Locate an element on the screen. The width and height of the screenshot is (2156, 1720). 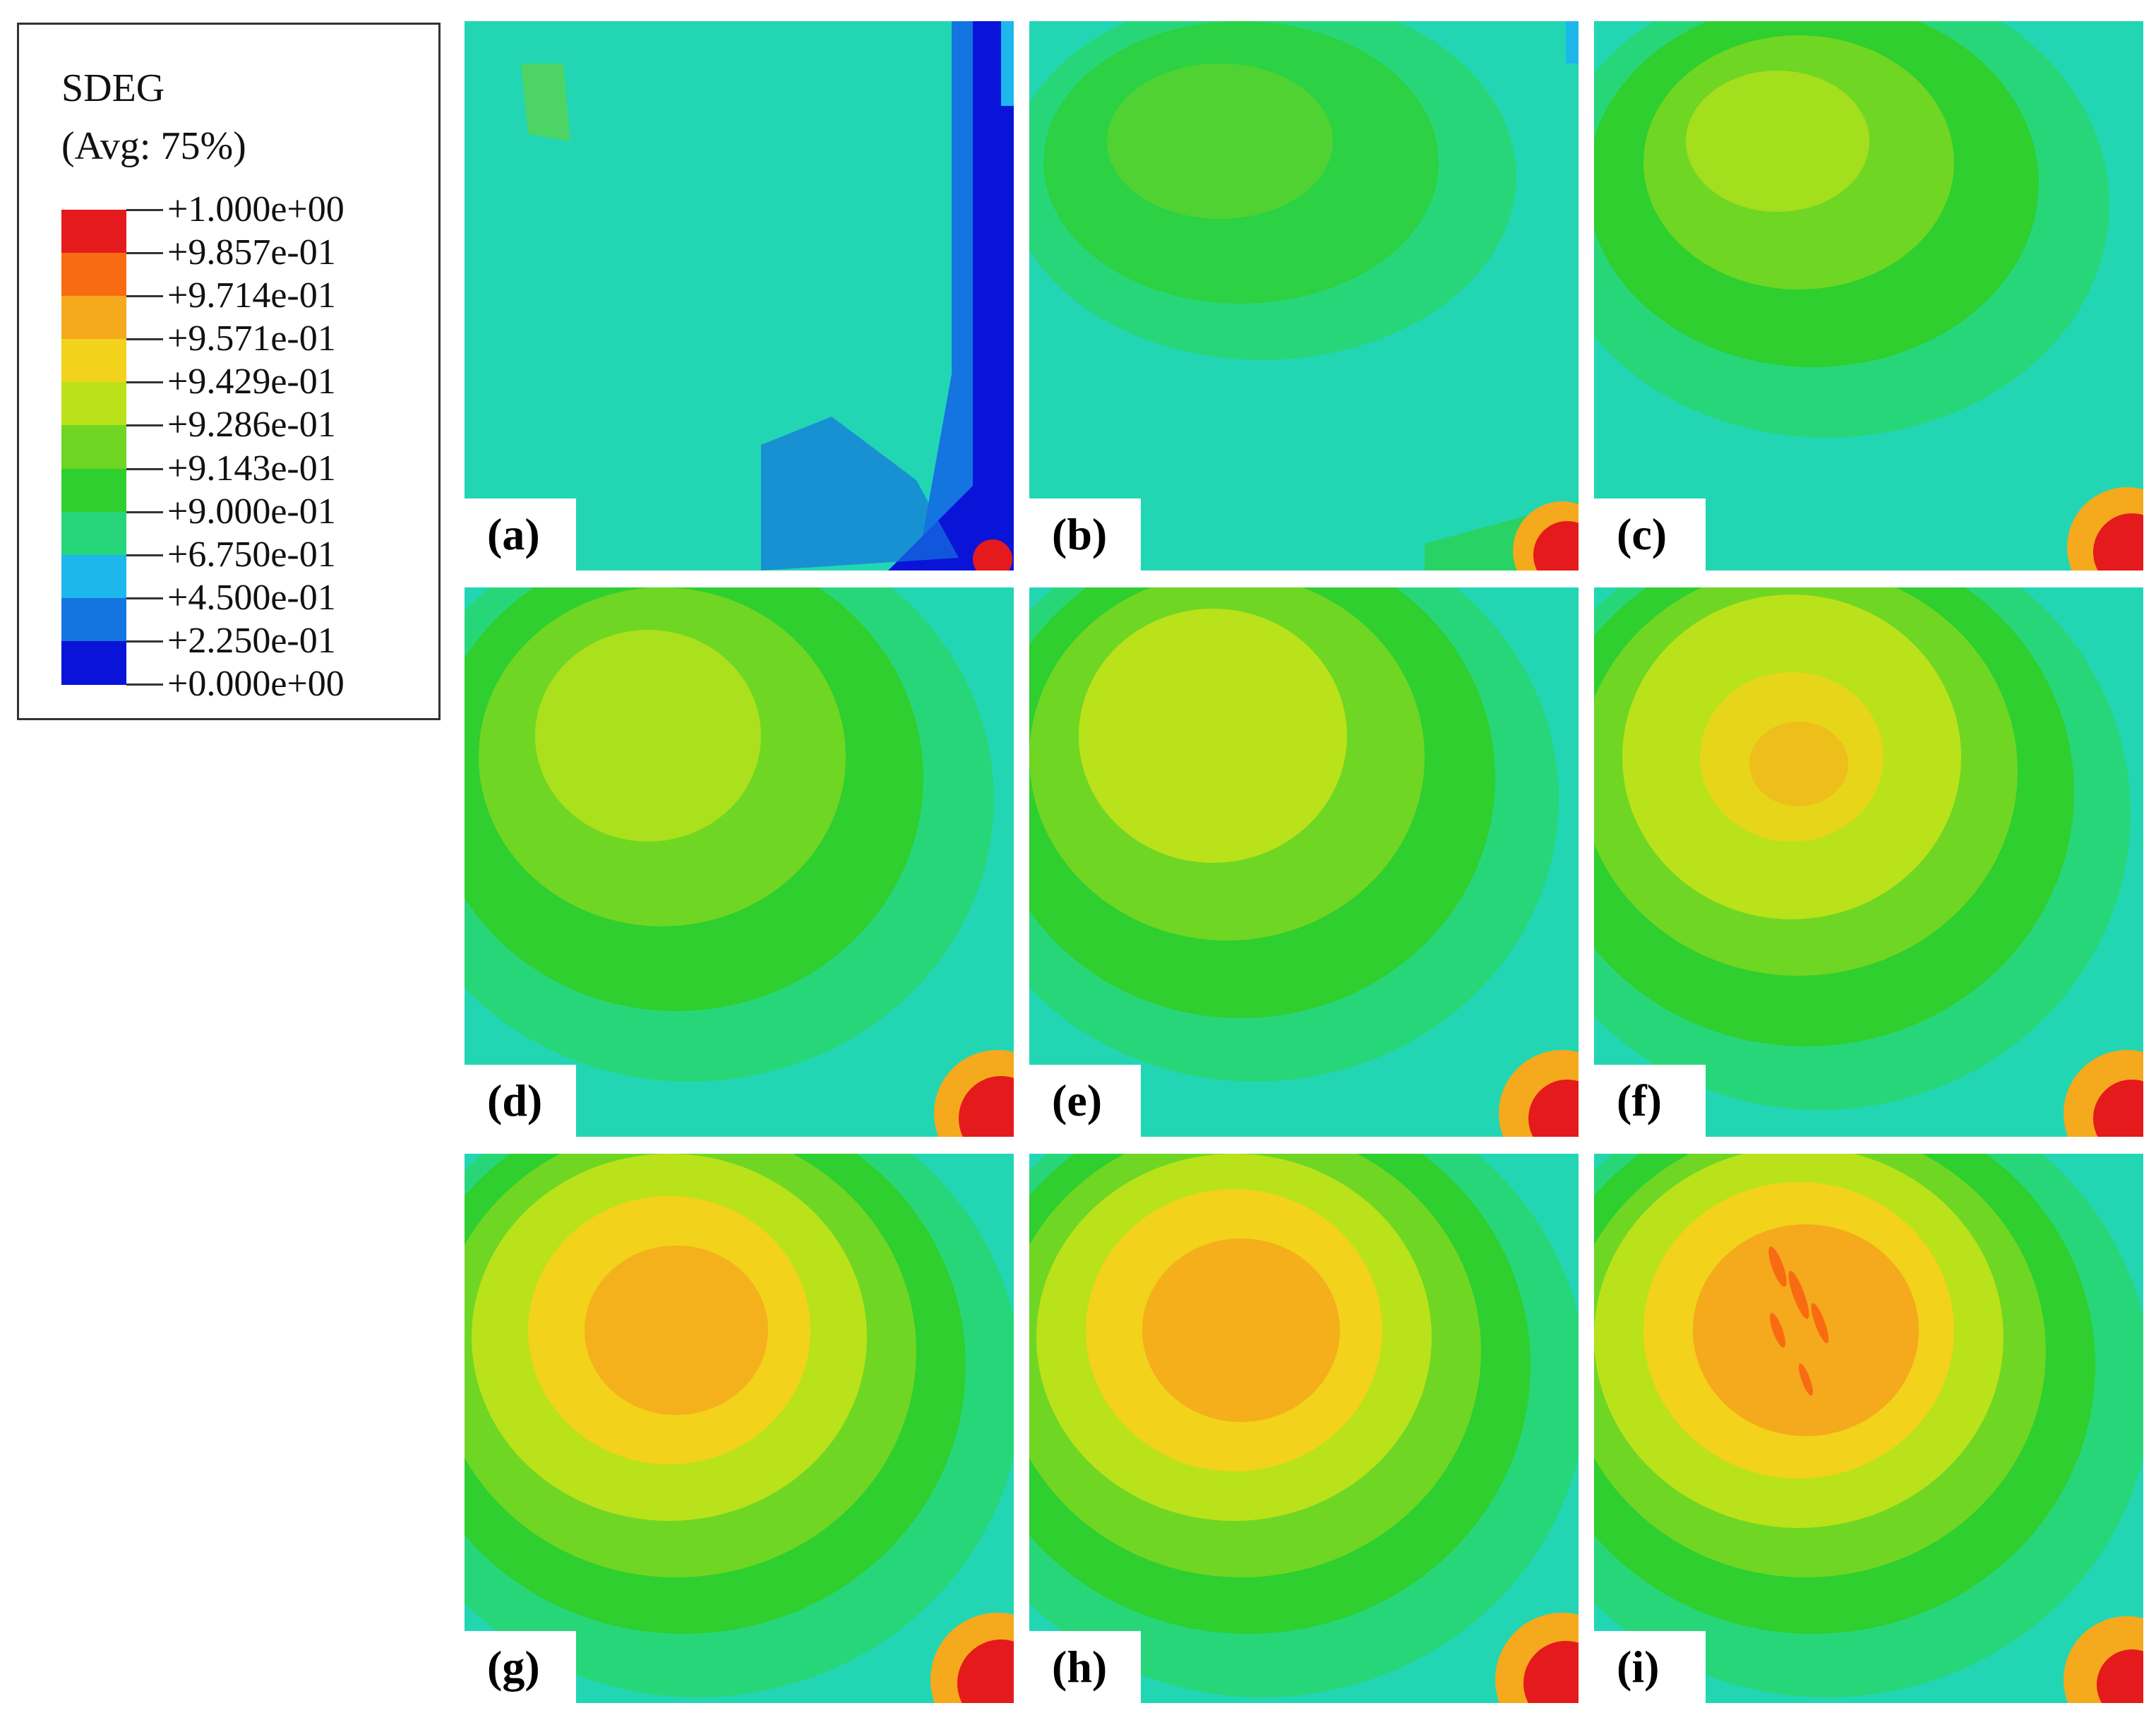
panel-b: (b) is located at coordinates (1304, 296).